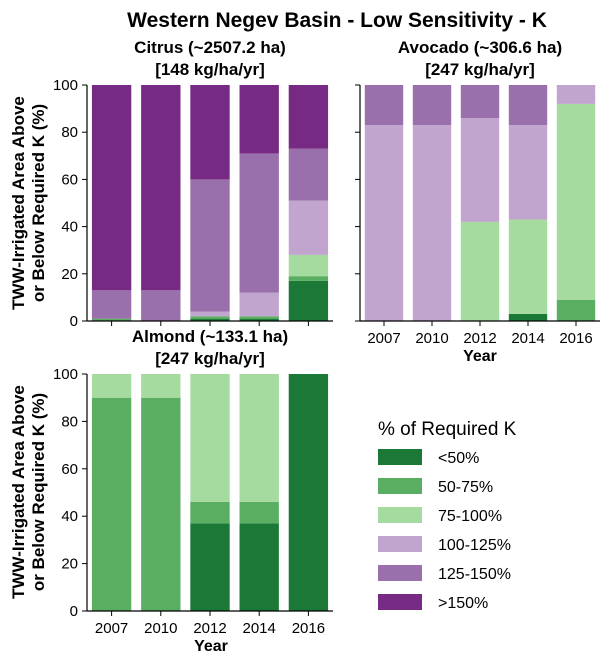 This screenshot has height=666, width=612. Describe the element at coordinates (74, 321) in the screenshot. I see `y-tick-label-citrus-0: 0` at that location.